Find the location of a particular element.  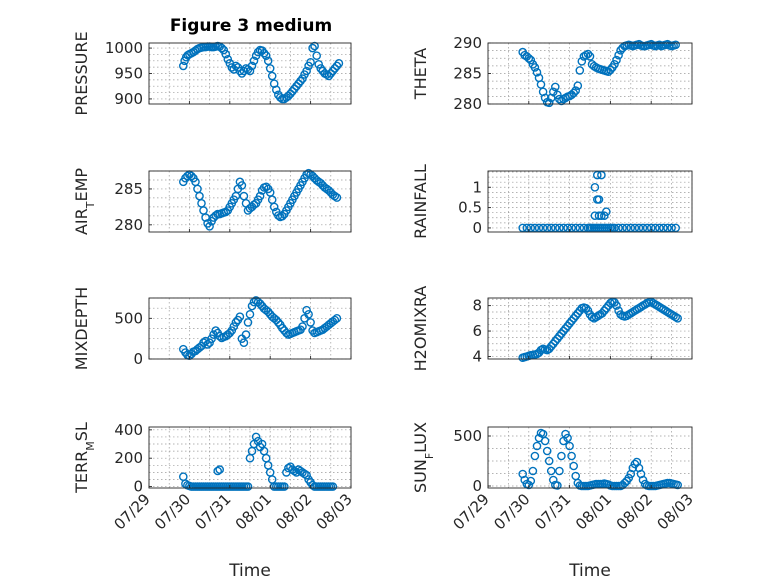

y-axis-label: MIXDEPTH is located at coordinates (81, 328).